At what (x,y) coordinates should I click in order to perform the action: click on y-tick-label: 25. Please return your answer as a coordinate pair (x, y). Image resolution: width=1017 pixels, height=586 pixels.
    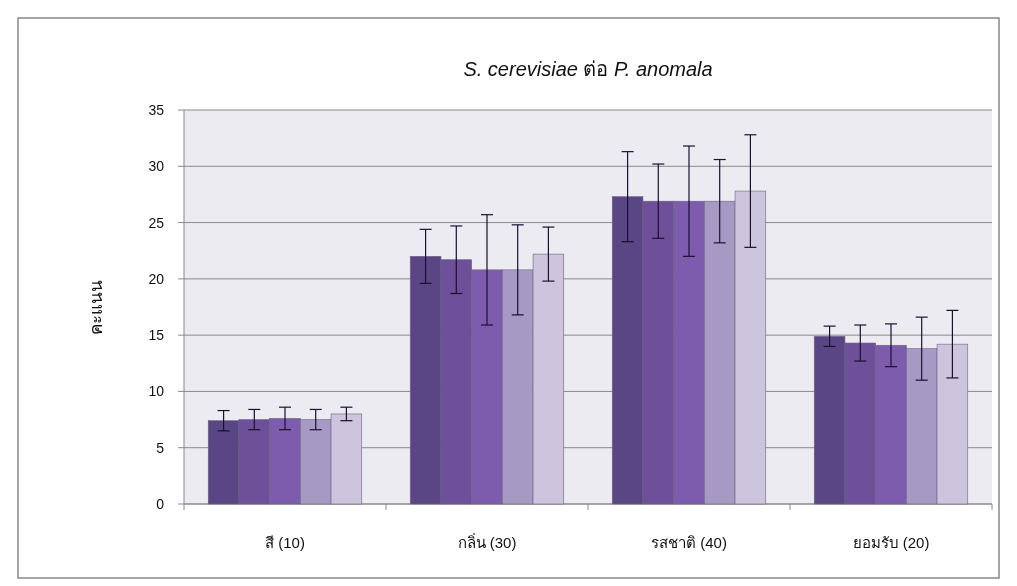
    Looking at the image, I should click on (156, 222).